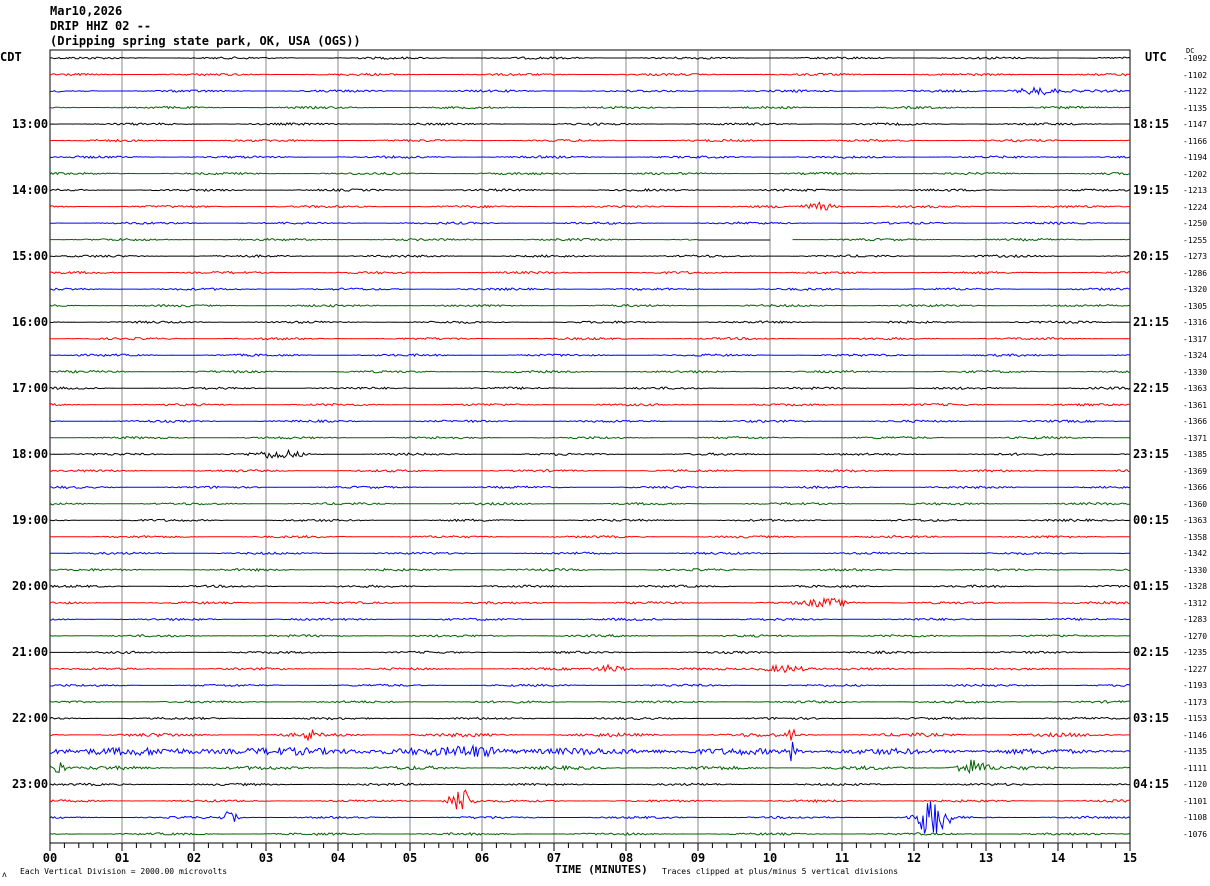 Image resolution: width=1210 pixels, height=886 pixels. What do you see at coordinates (30, 124) in the screenshot?
I see `cdt-hour-label: 13:00` at bounding box center [30, 124].